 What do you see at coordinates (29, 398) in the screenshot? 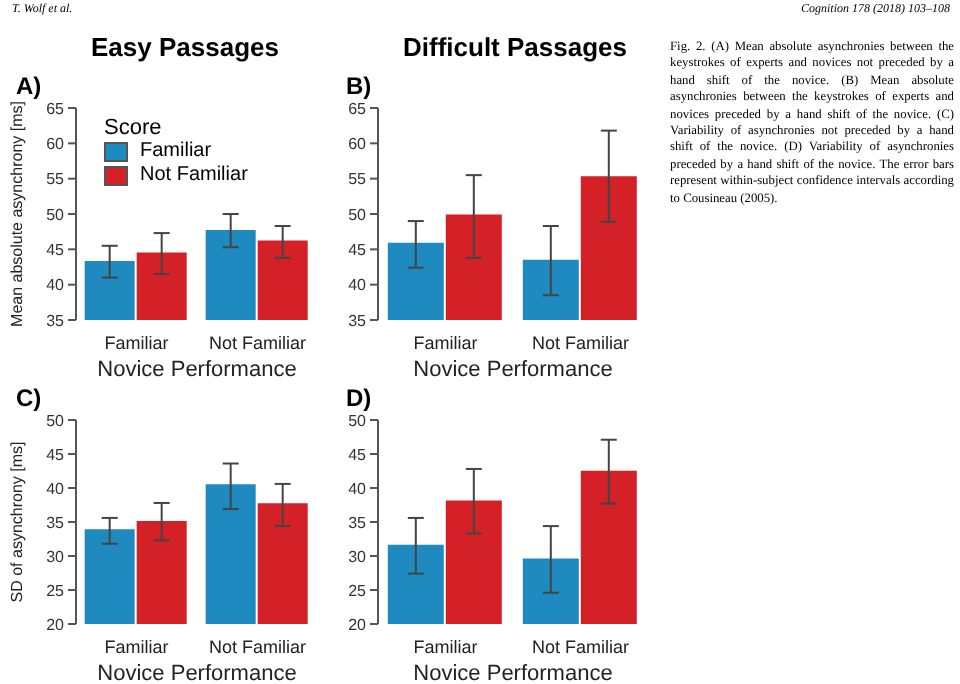
I see `chart-subtitle: C)` at bounding box center [29, 398].